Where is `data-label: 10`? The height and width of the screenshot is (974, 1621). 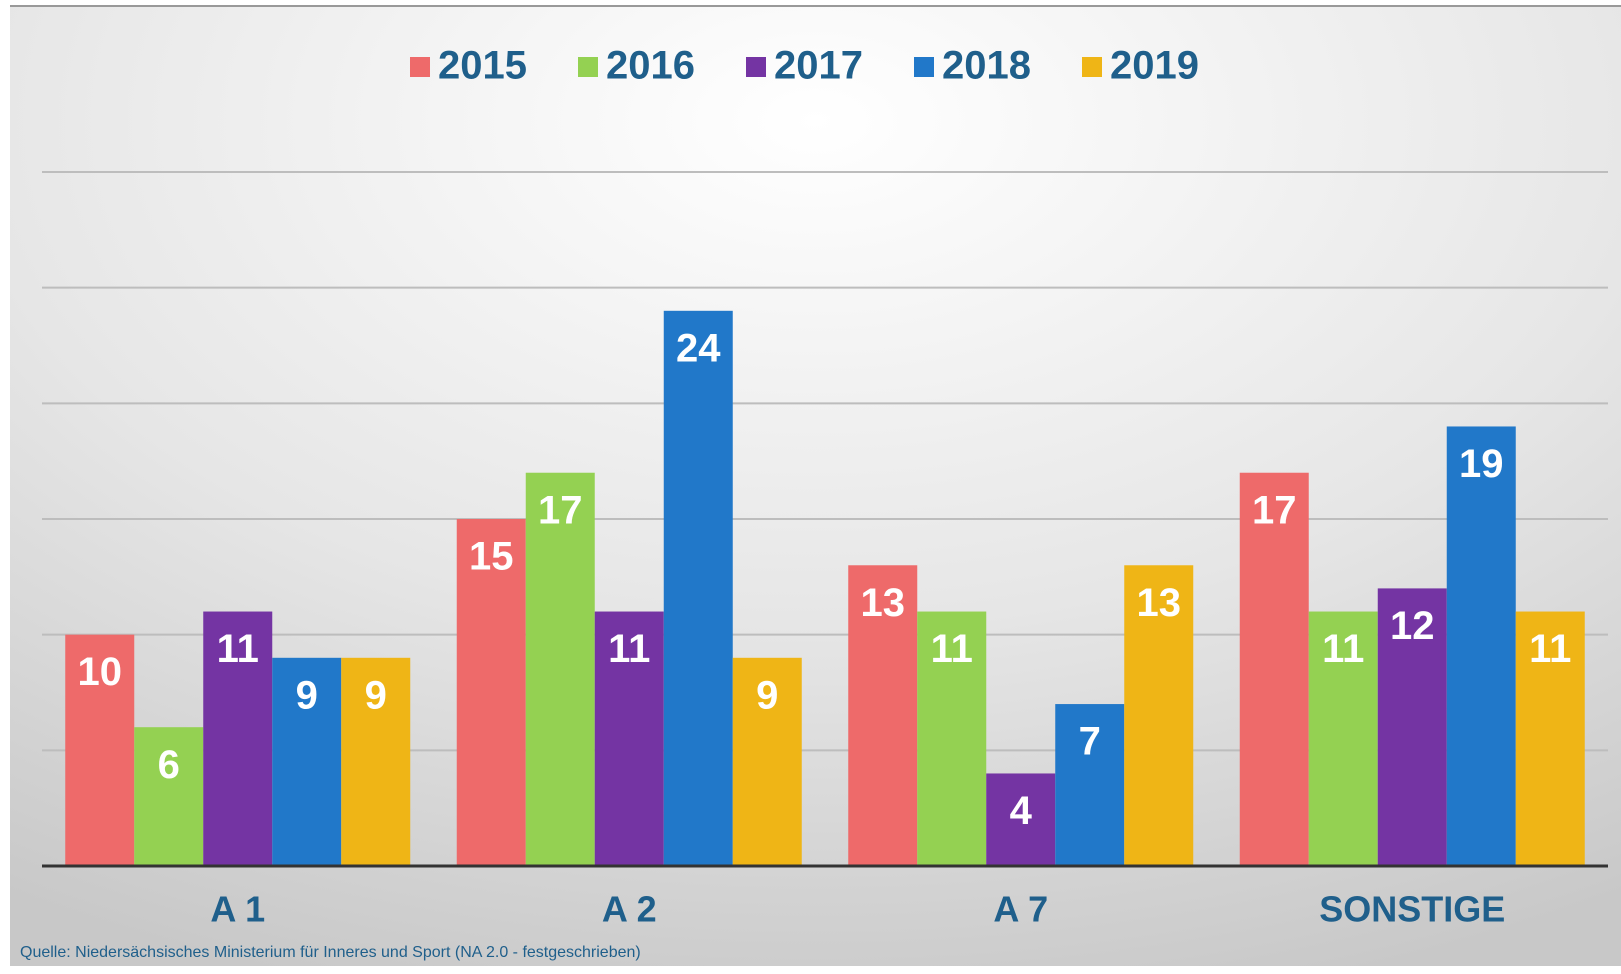 data-label: 10 is located at coordinates (100, 672).